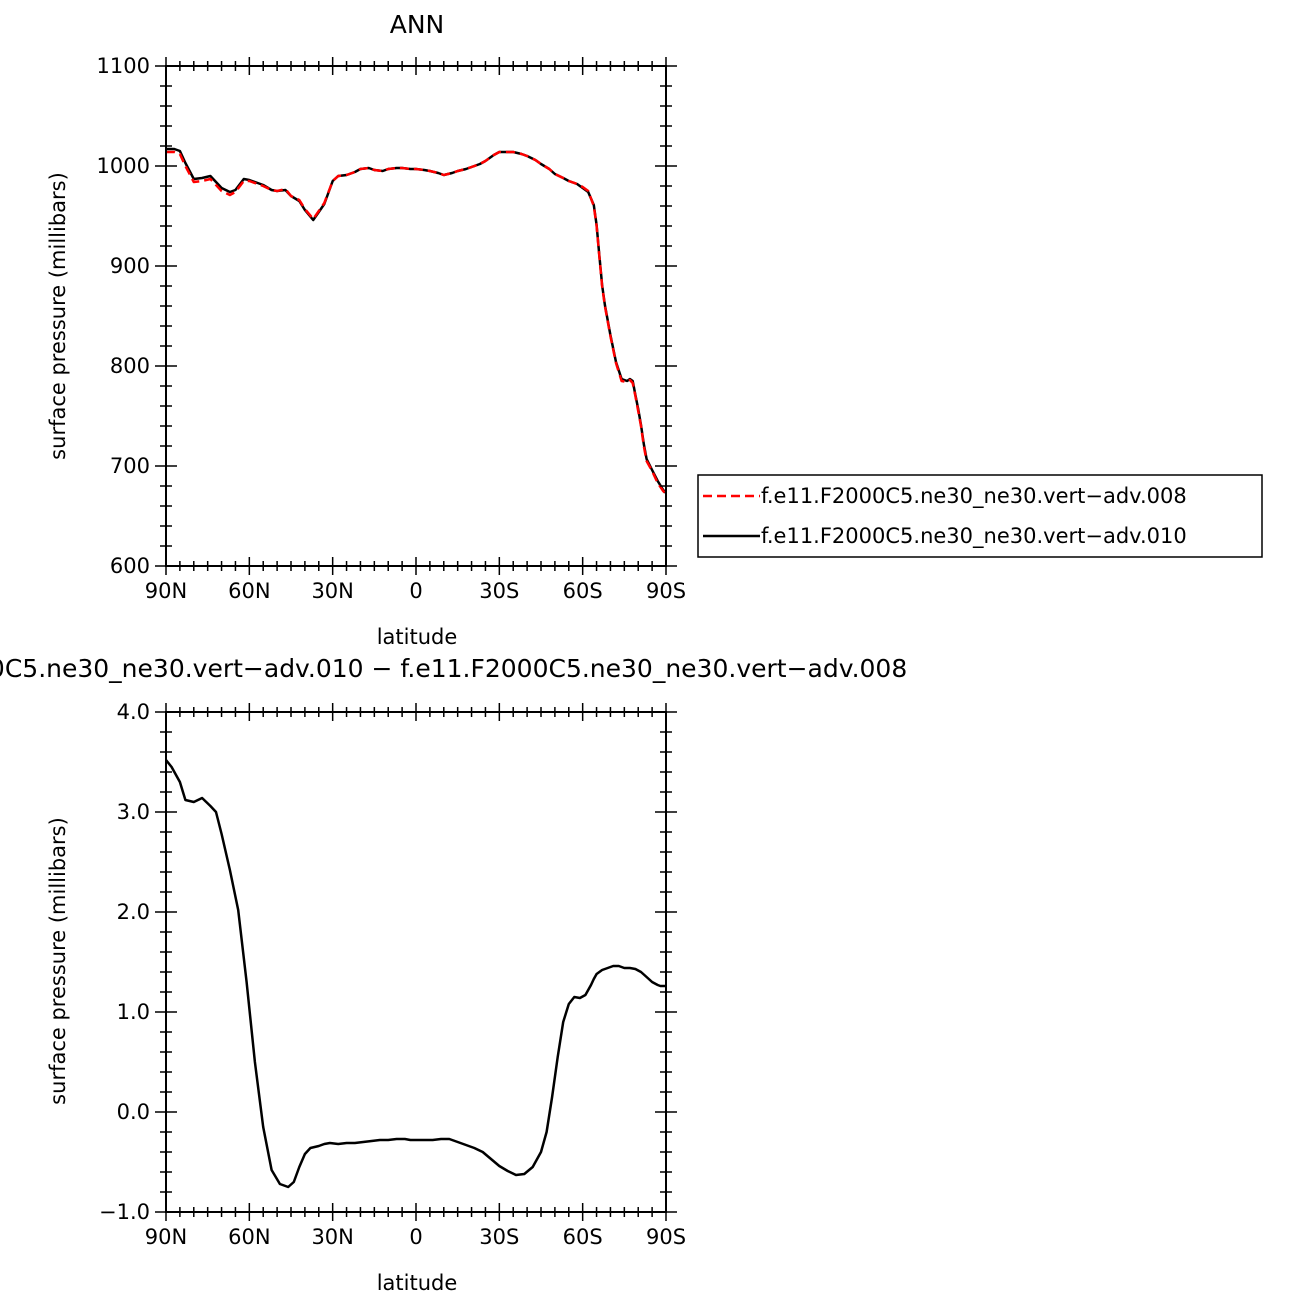  What do you see at coordinates (499, 1237) in the screenshot?
I see `bottom-x-tick-label: 30S` at bounding box center [499, 1237].